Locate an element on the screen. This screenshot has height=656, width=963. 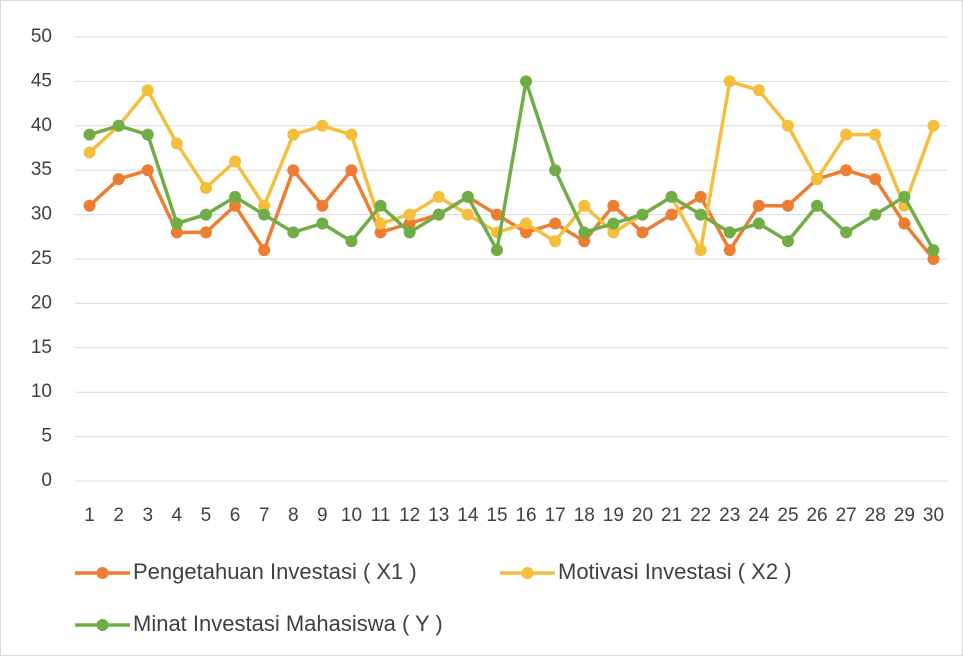
y-tick-label: 15 is located at coordinates (41, 347).